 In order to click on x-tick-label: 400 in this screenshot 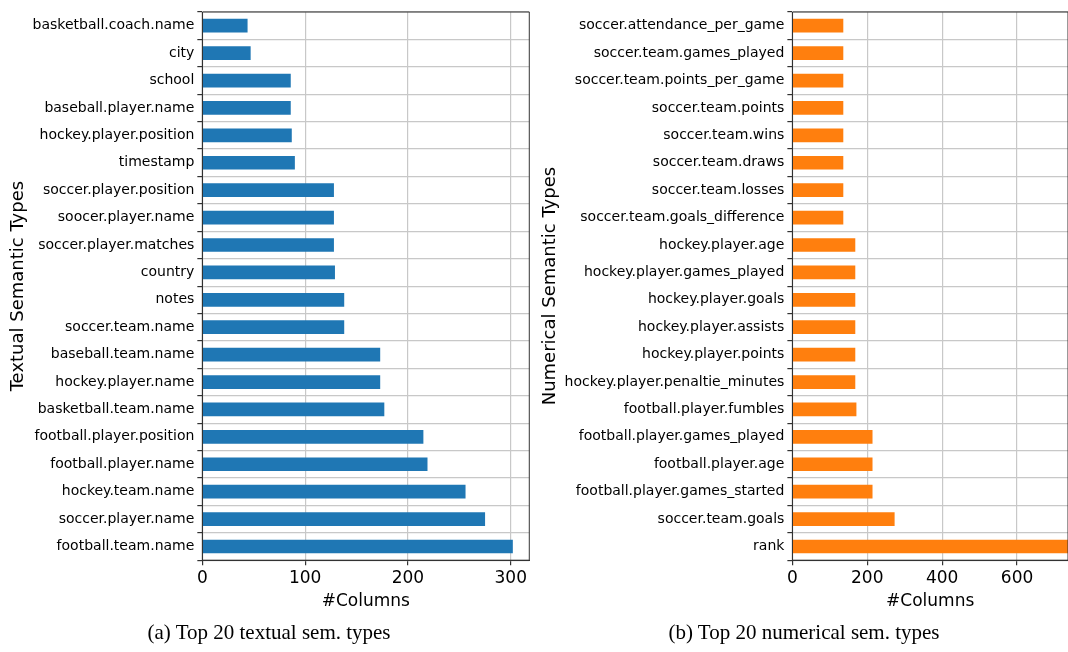, I will do `click(942, 576)`.